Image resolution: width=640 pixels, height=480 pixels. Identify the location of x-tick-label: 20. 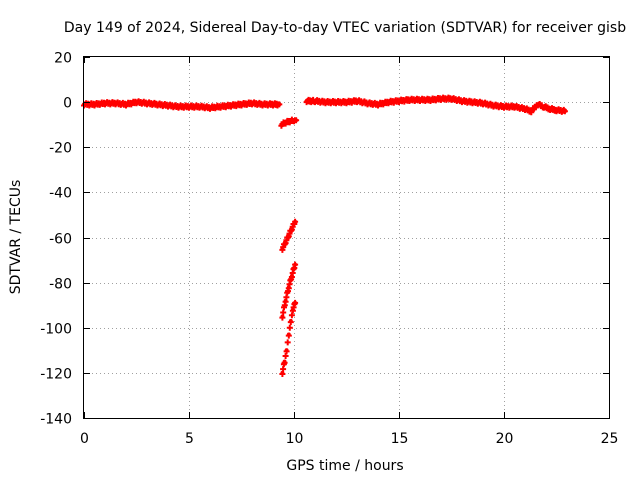
(505, 439).